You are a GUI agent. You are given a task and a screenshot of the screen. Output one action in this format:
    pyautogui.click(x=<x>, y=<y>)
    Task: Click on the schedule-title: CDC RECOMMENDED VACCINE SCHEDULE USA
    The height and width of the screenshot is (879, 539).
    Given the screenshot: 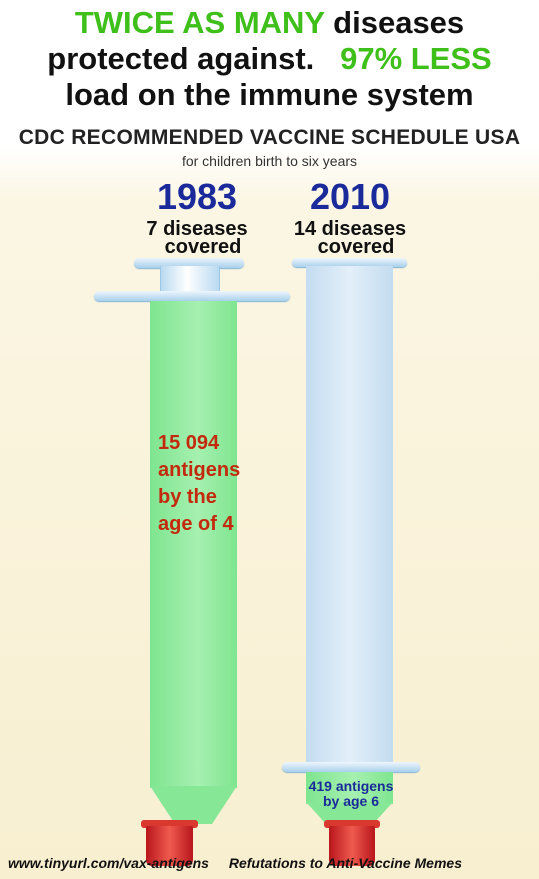 What is the action you would take?
    pyautogui.click(x=269, y=137)
    